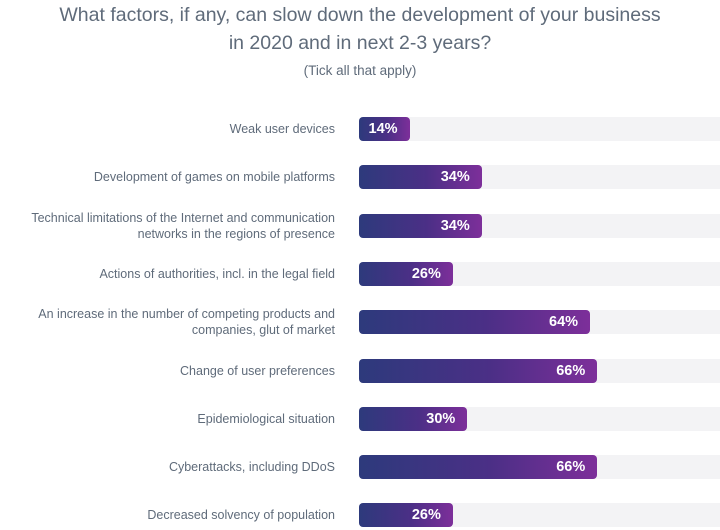 The image size is (720, 530). What do you see at coordinates (475, 322) in the screenshot?
I see `bar: 64%` at bounding box center [475, 322].